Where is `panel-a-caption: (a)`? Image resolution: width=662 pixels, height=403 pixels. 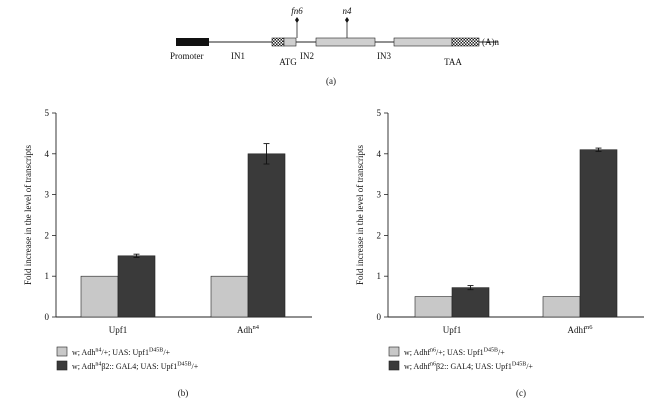 panel-a-caption: (a) is located at coordinates (331, 81).